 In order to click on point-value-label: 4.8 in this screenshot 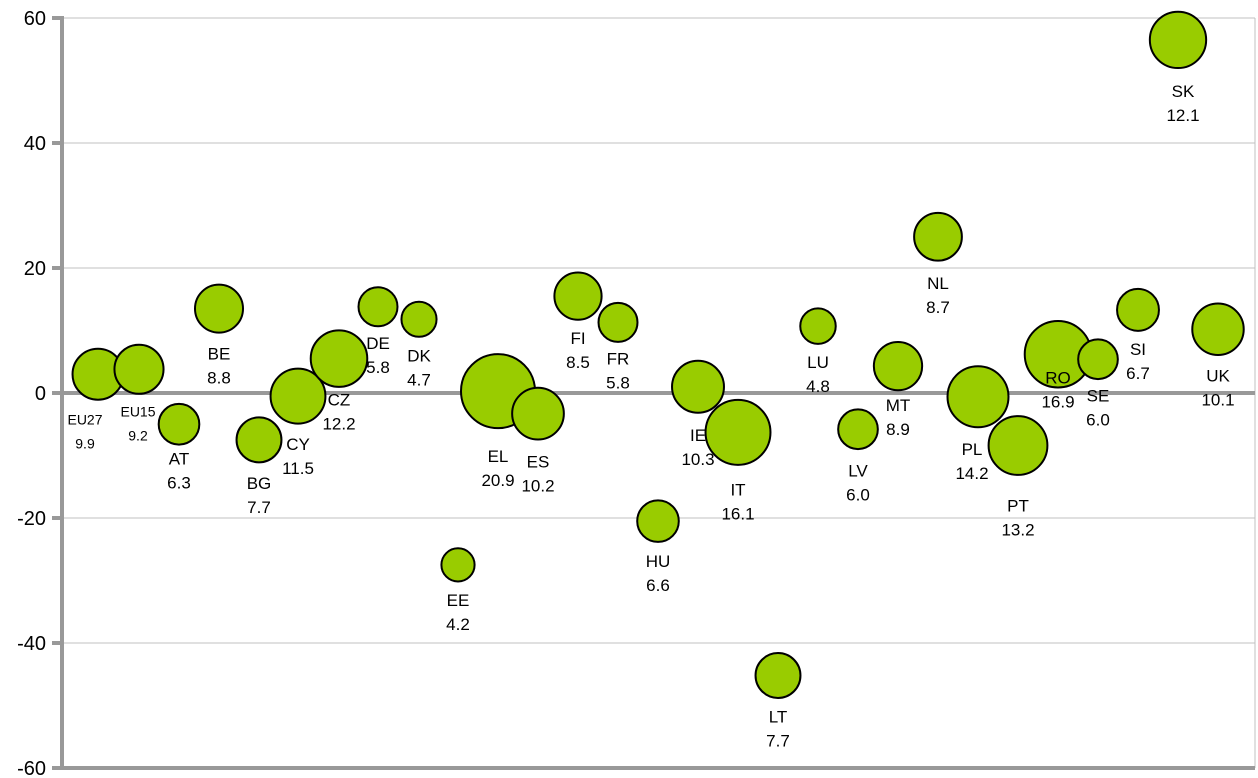, I will do `click(818, 386)`.